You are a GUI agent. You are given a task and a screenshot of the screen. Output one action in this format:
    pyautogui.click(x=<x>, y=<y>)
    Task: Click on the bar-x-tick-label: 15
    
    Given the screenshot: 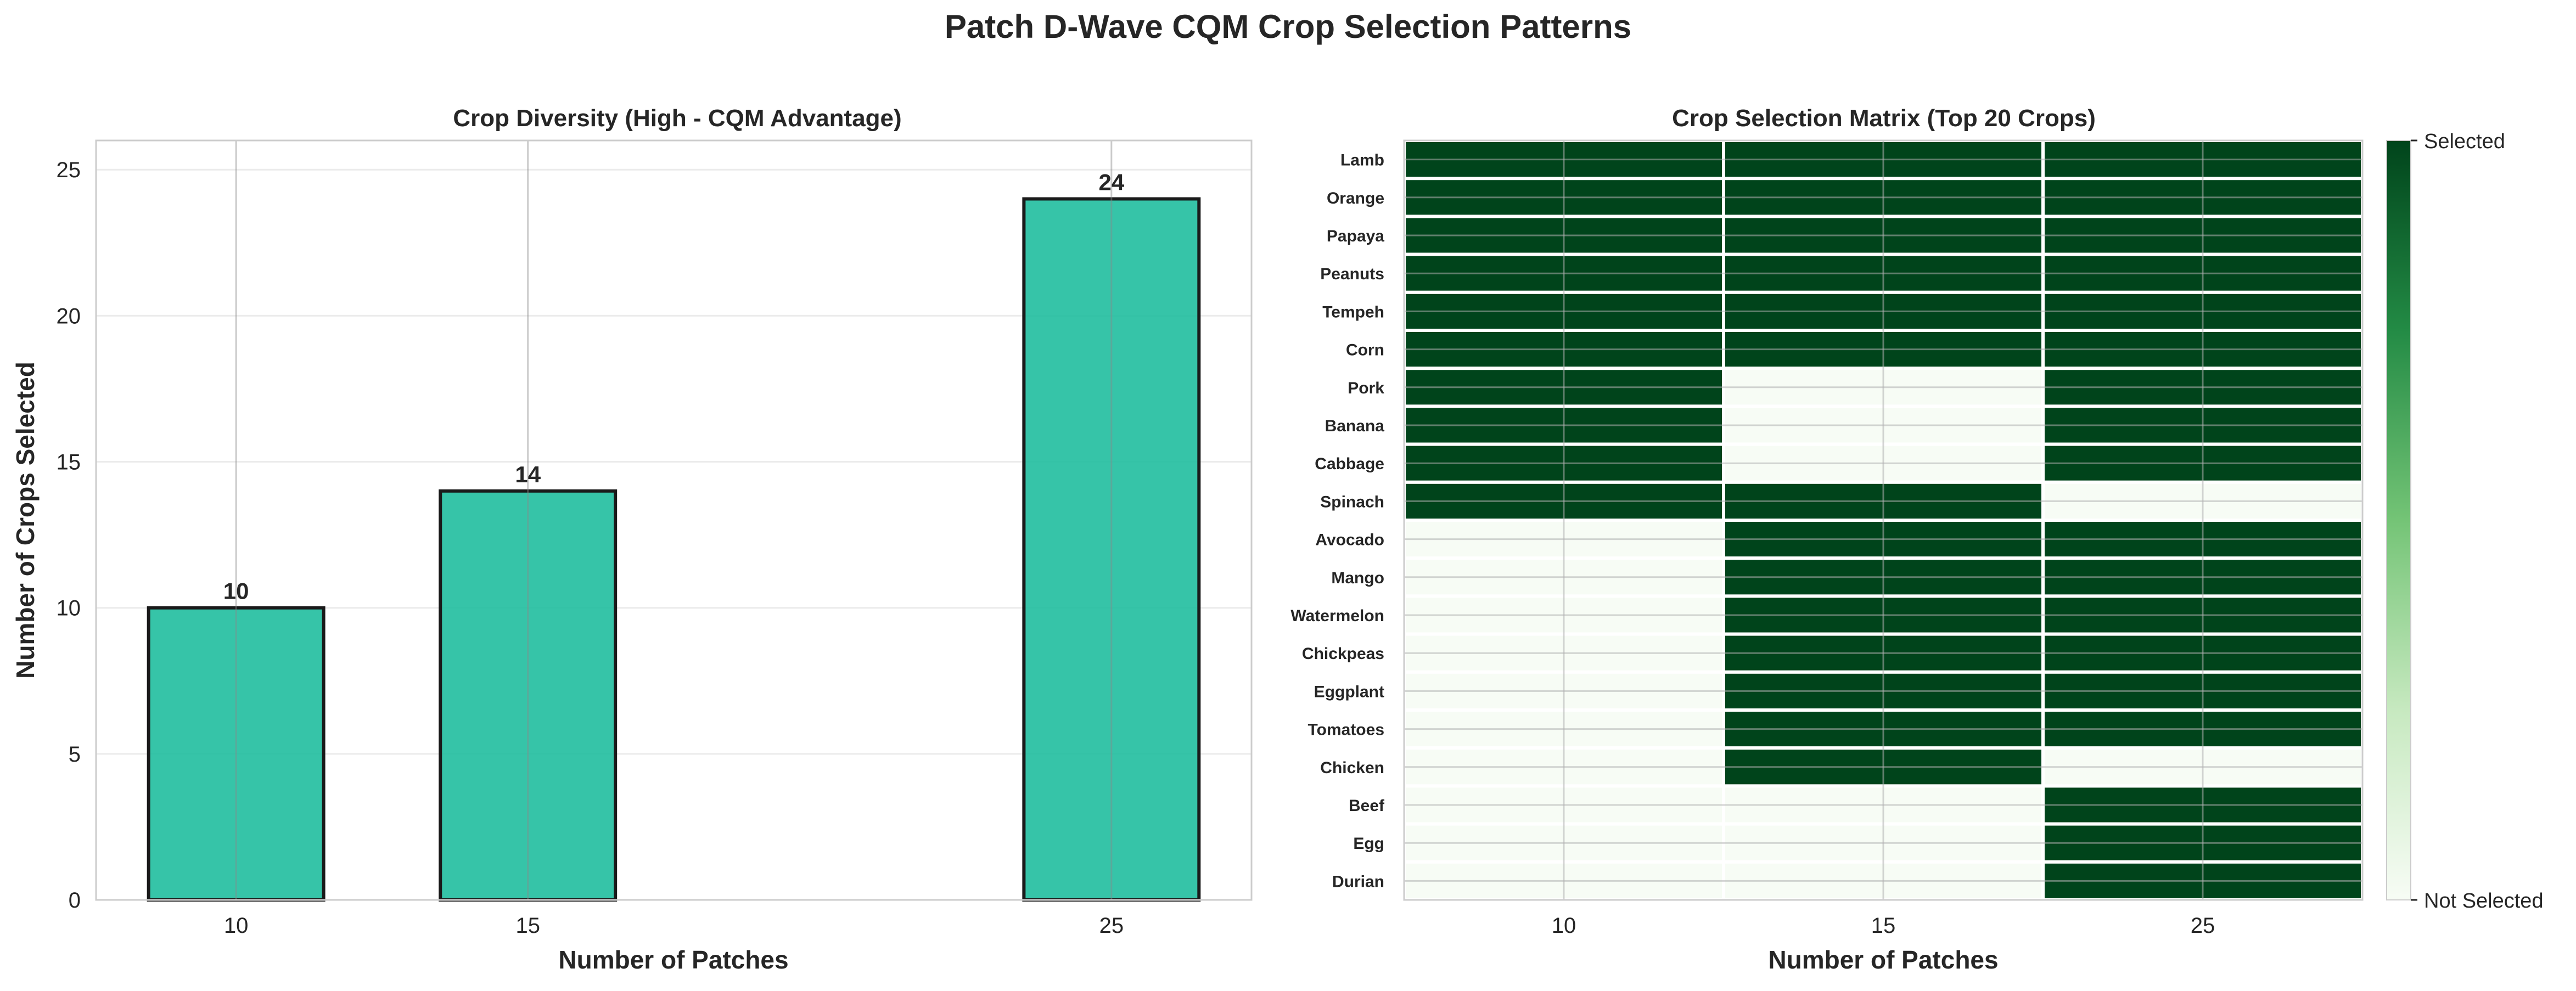 What is the action you would take?
    pyautogui.click(x=527, y=926)
    